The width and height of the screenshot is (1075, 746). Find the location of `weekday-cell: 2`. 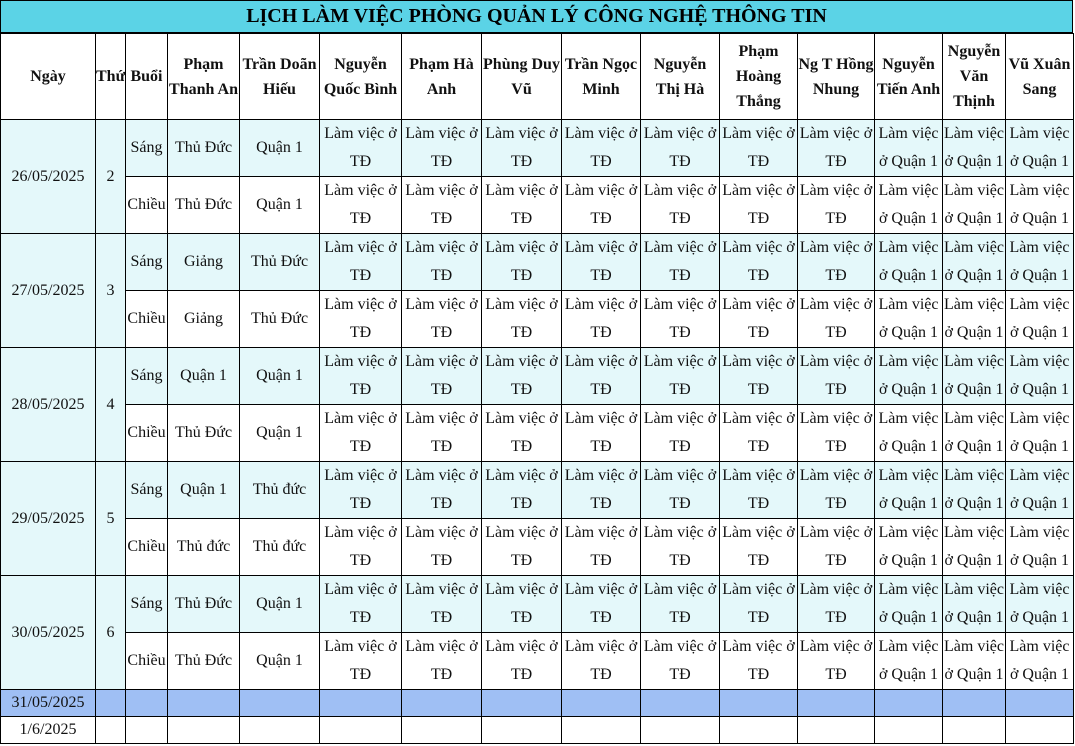

weekday-cell: 2 is located at coordinates (110, 176).